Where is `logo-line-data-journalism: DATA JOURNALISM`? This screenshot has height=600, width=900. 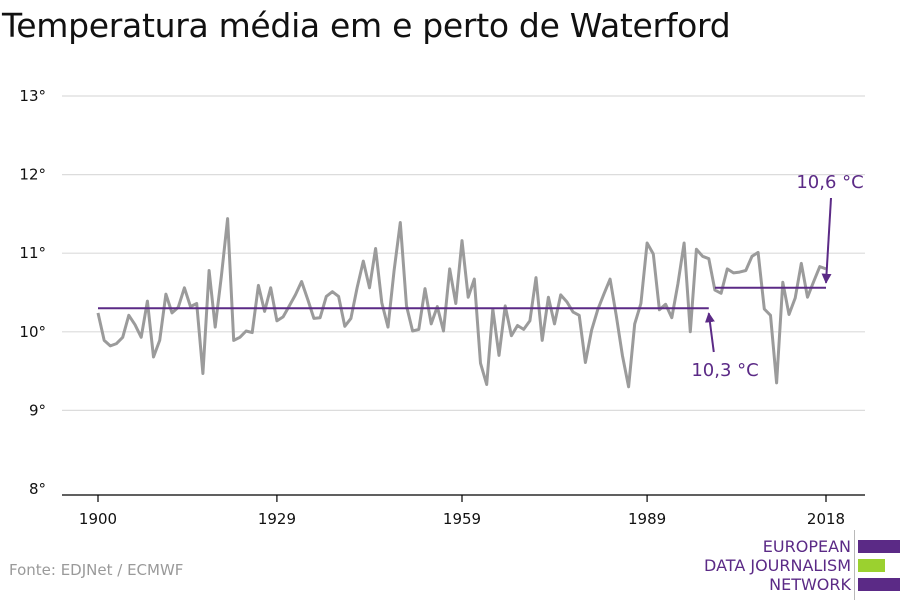
logo-line-data-journalism: DATA JOURNALISM is located at coordinates (777, 565).